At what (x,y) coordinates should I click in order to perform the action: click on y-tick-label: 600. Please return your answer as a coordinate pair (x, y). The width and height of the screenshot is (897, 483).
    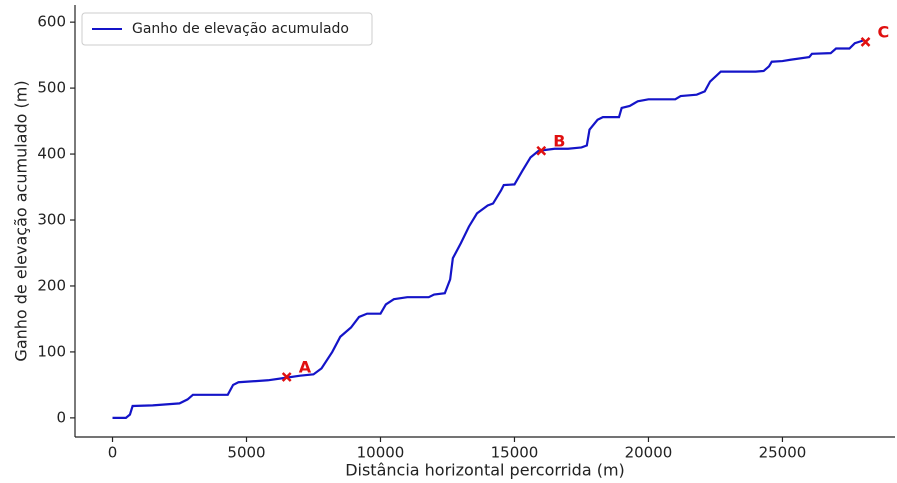
    Looking at the image, I should click on (51, 22).